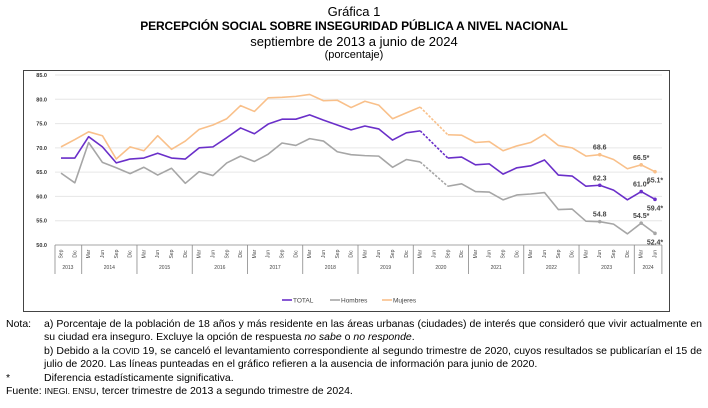 The width and height of the screenshot is (708, 408). I want to click on series-gap-dashed-total, so click(434, 144).